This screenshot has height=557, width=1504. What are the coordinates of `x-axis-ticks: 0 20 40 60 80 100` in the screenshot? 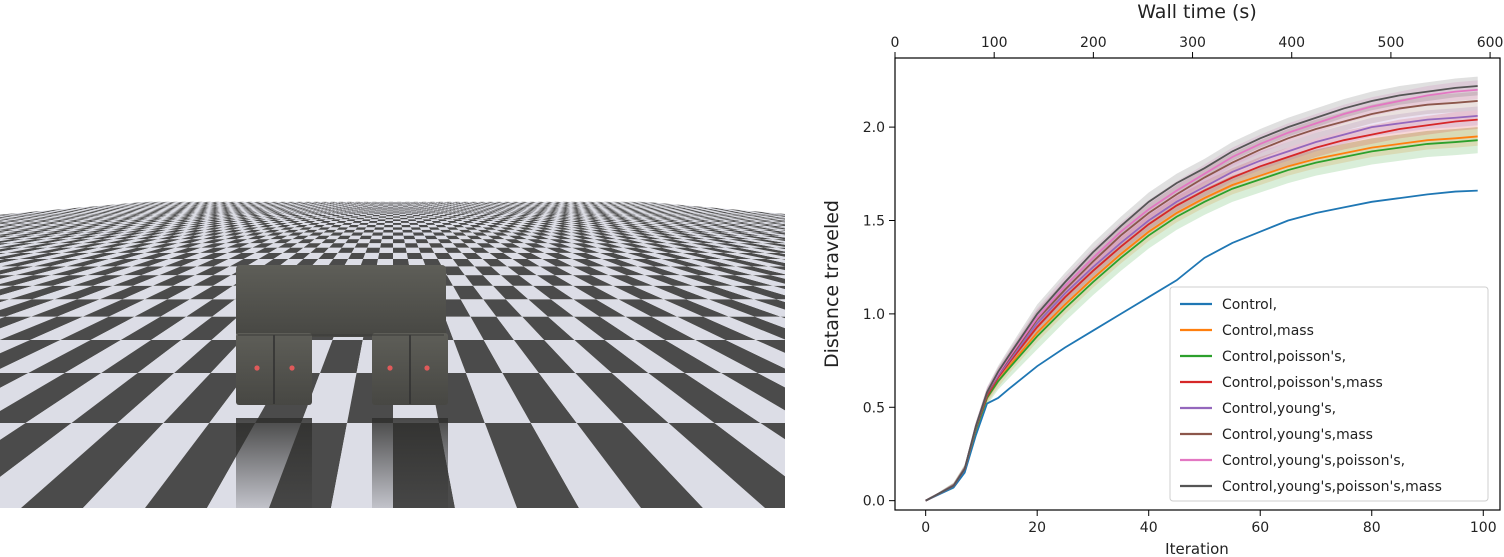 It's located at (1209, 523).